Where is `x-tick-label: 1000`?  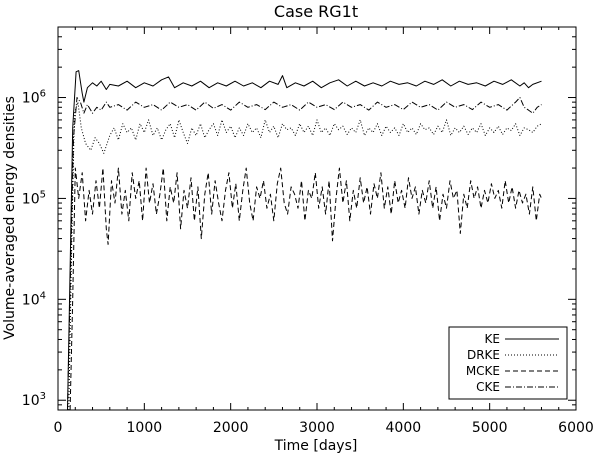 x-tick-label: 1000 is located at coordinates (145, 428).